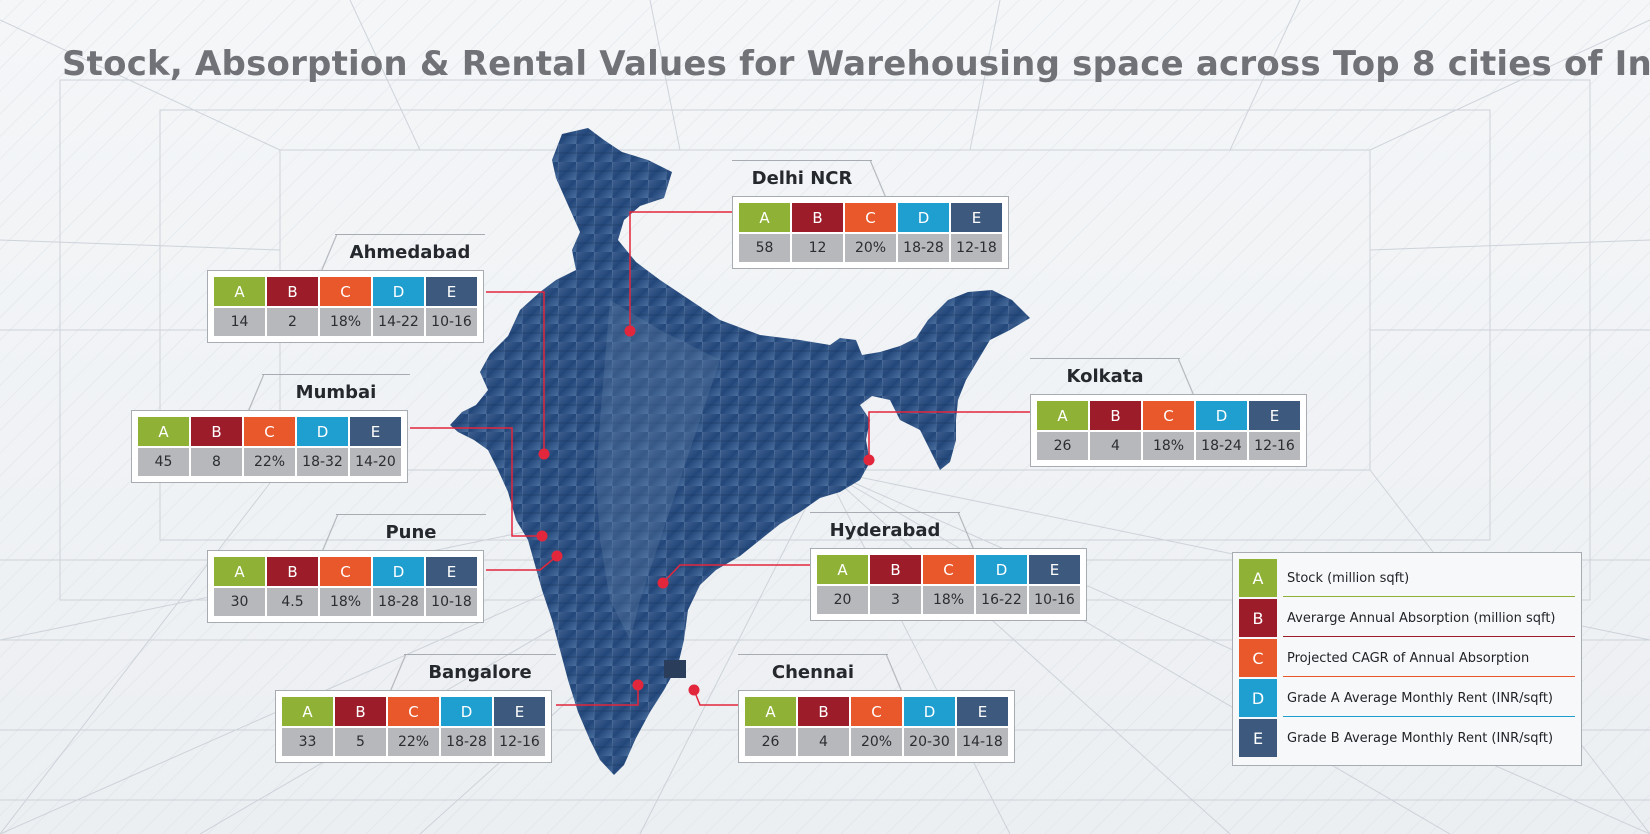  I want to click on legend-key-c: C, so click(1258, 658).